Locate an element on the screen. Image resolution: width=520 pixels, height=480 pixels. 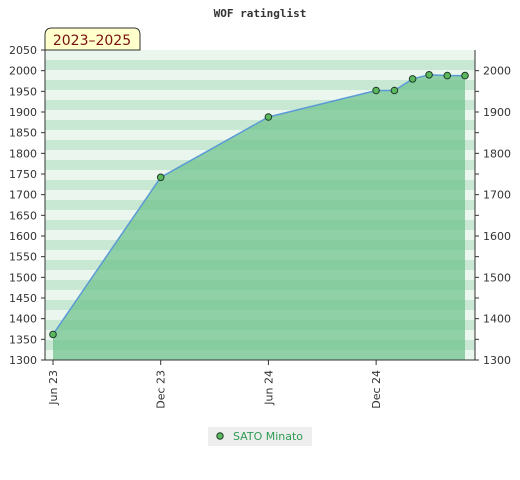
y-tick-label-left: 1550 is located at coordinates (23, 257).